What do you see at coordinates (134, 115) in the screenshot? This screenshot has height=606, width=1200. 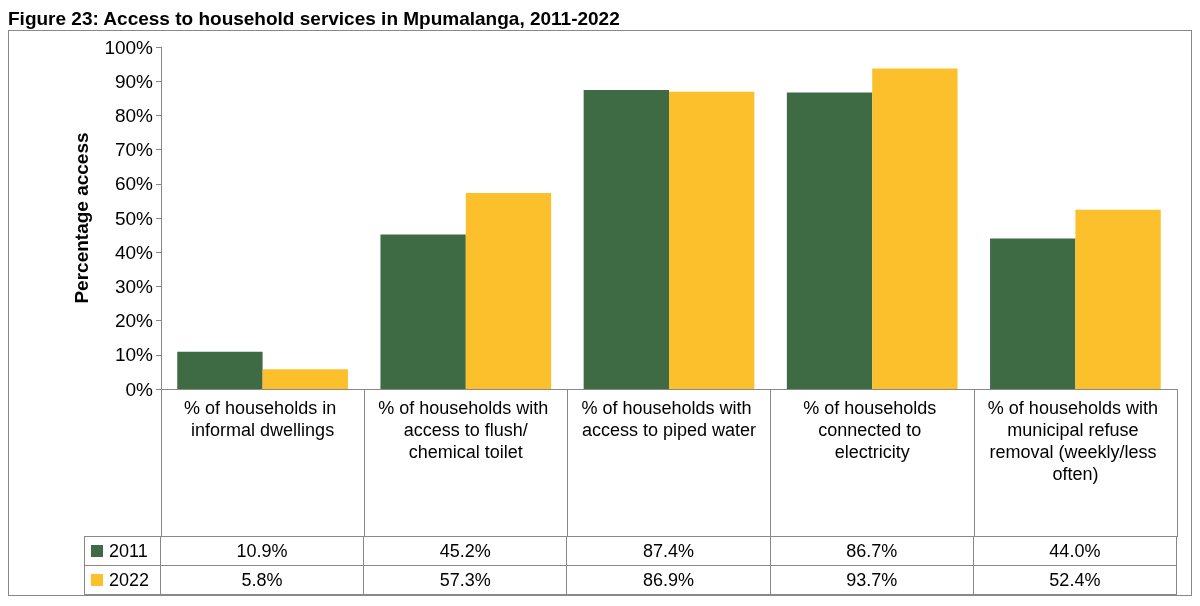 I see `y-tick-label: 80%` at bounding box center [134, 115].